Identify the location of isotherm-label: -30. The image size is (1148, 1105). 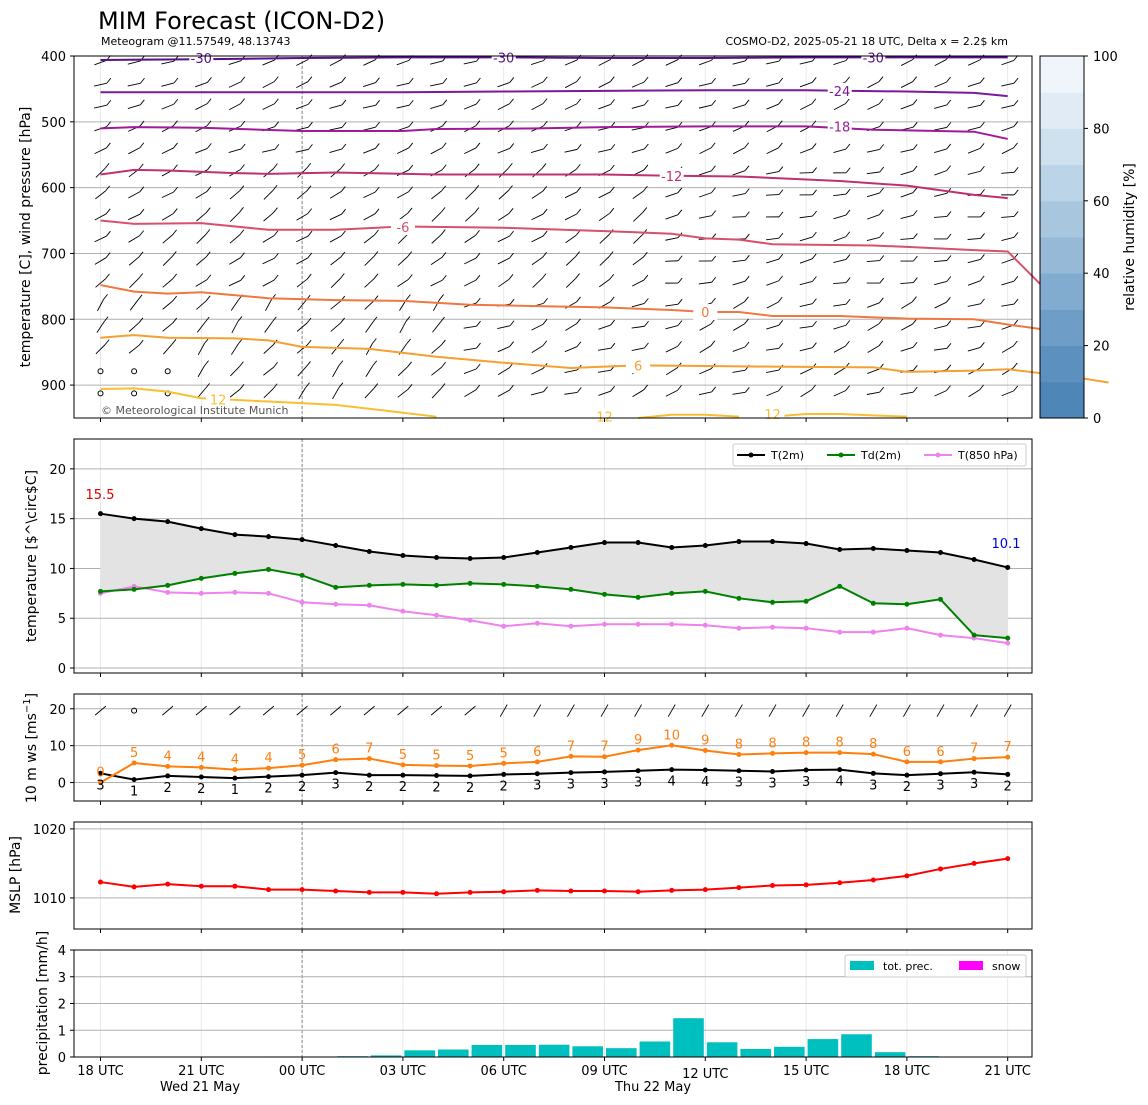
(201, 59).